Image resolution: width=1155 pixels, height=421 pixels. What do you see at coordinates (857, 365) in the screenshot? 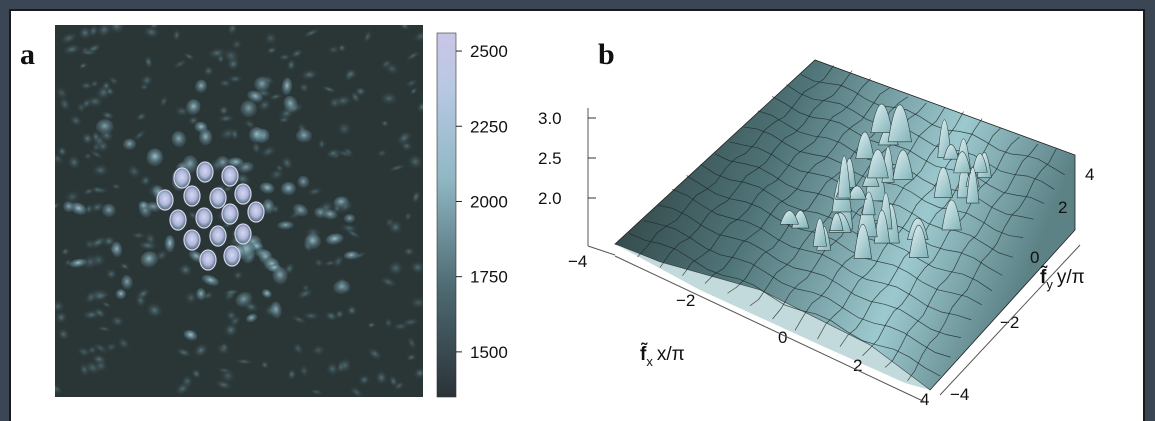
I see `x-tick-label: 2` at bounding box center [857, 365].